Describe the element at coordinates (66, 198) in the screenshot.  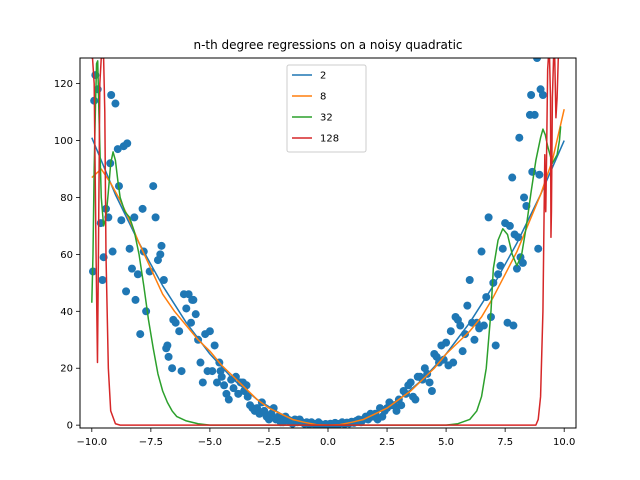
I see `y-tick-label: 80` at that location.